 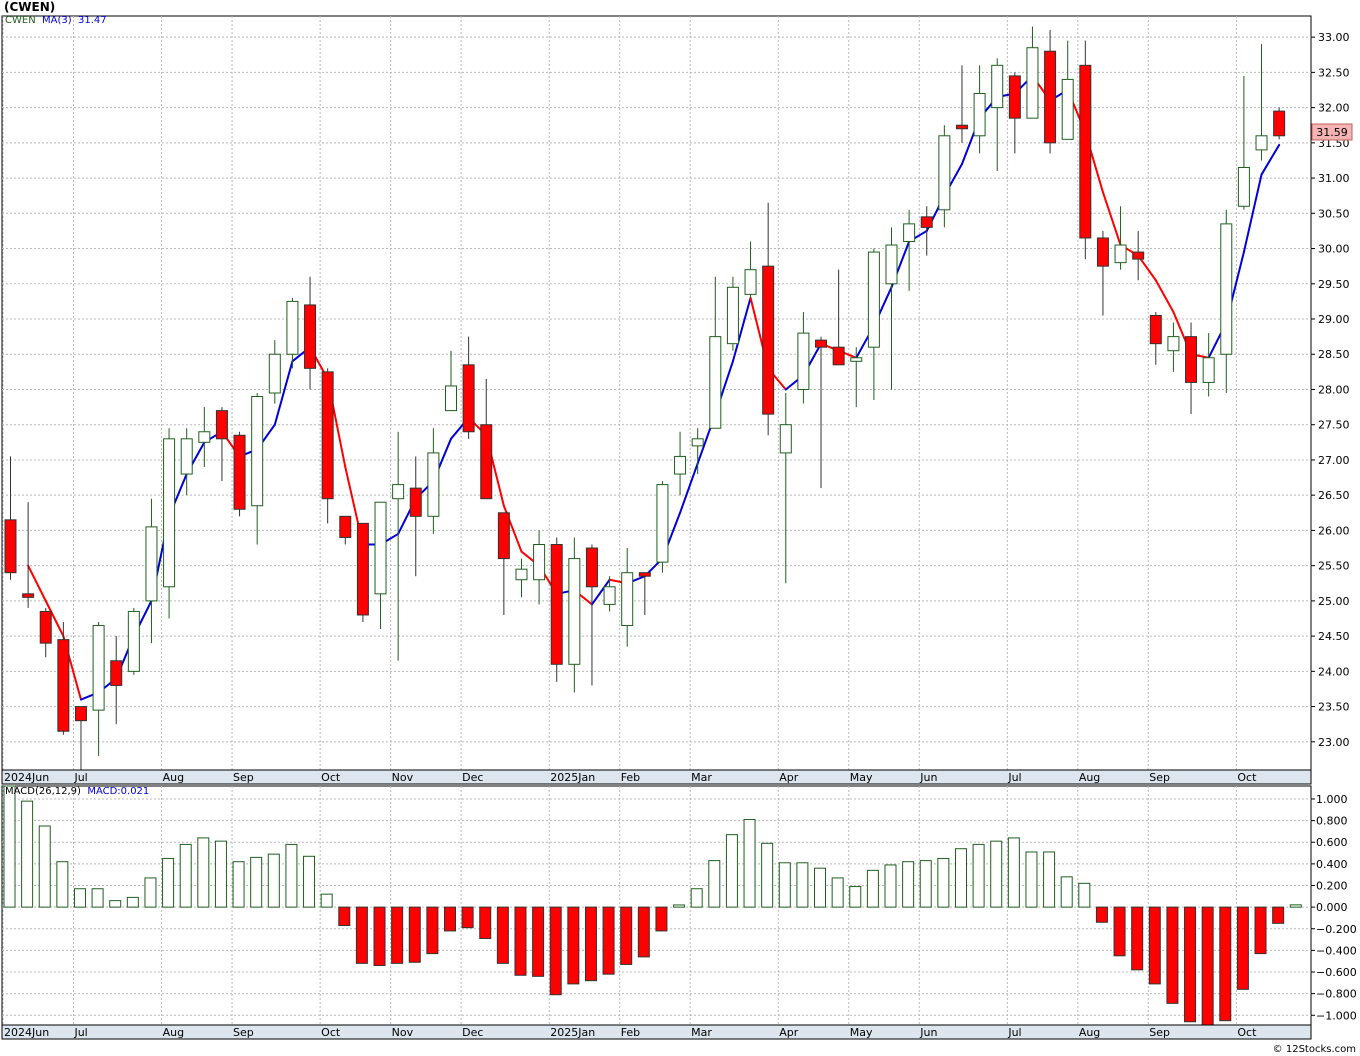 What do you see at coordinates (1332, 885) in the screenshot?
I see `macd-y-tick-label: 0.200` at bounding box center [1332, 885].